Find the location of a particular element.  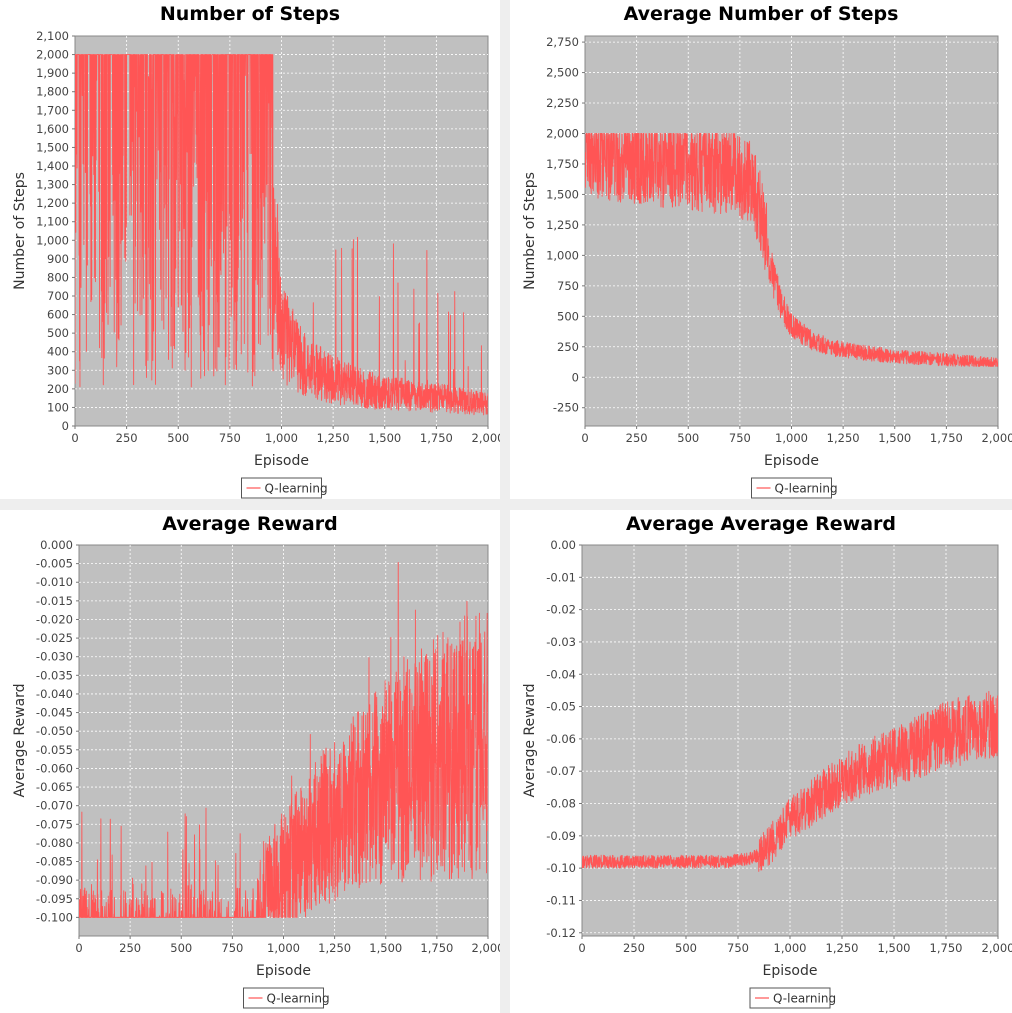

y-tick-label: -0.055 is located at coordinates (54, 750).